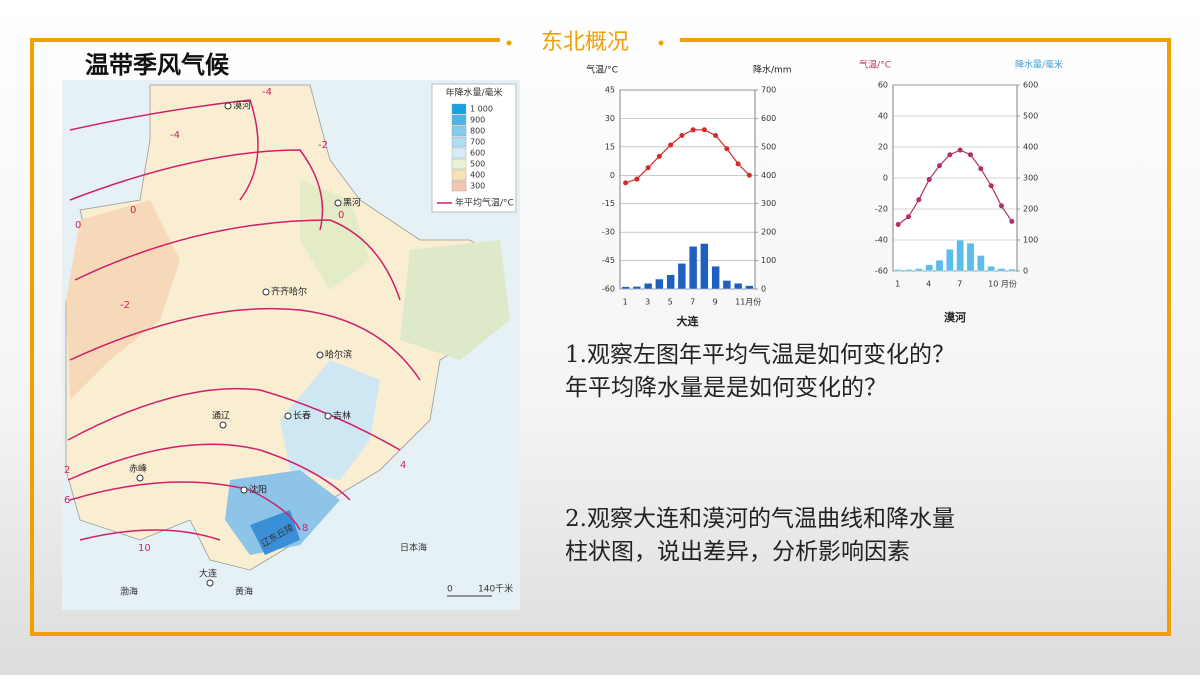 This screenshot has width=1200, height=679. Describe the element at coordinates (477, 142) in the screenshot. I see `legend-label: 700` at that location.